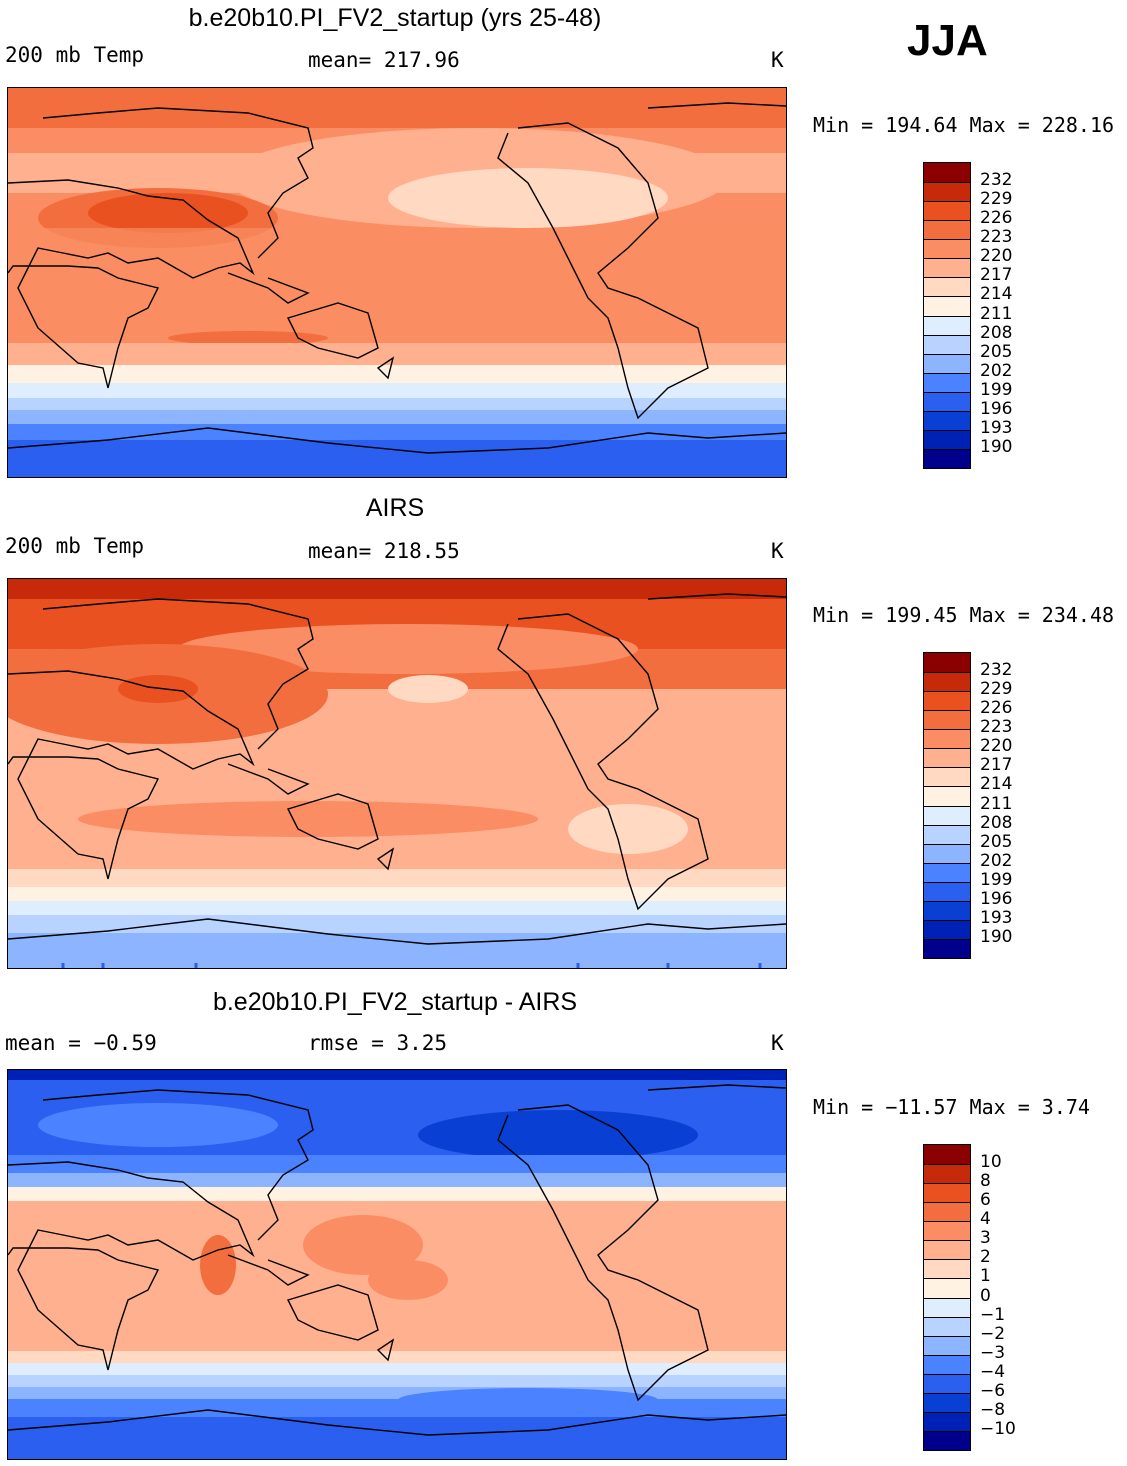  What do you see at coordinates (996, 746) in the screenshot?
I see `colorbar-tick-label: 220` at bounding box center [996, 746].